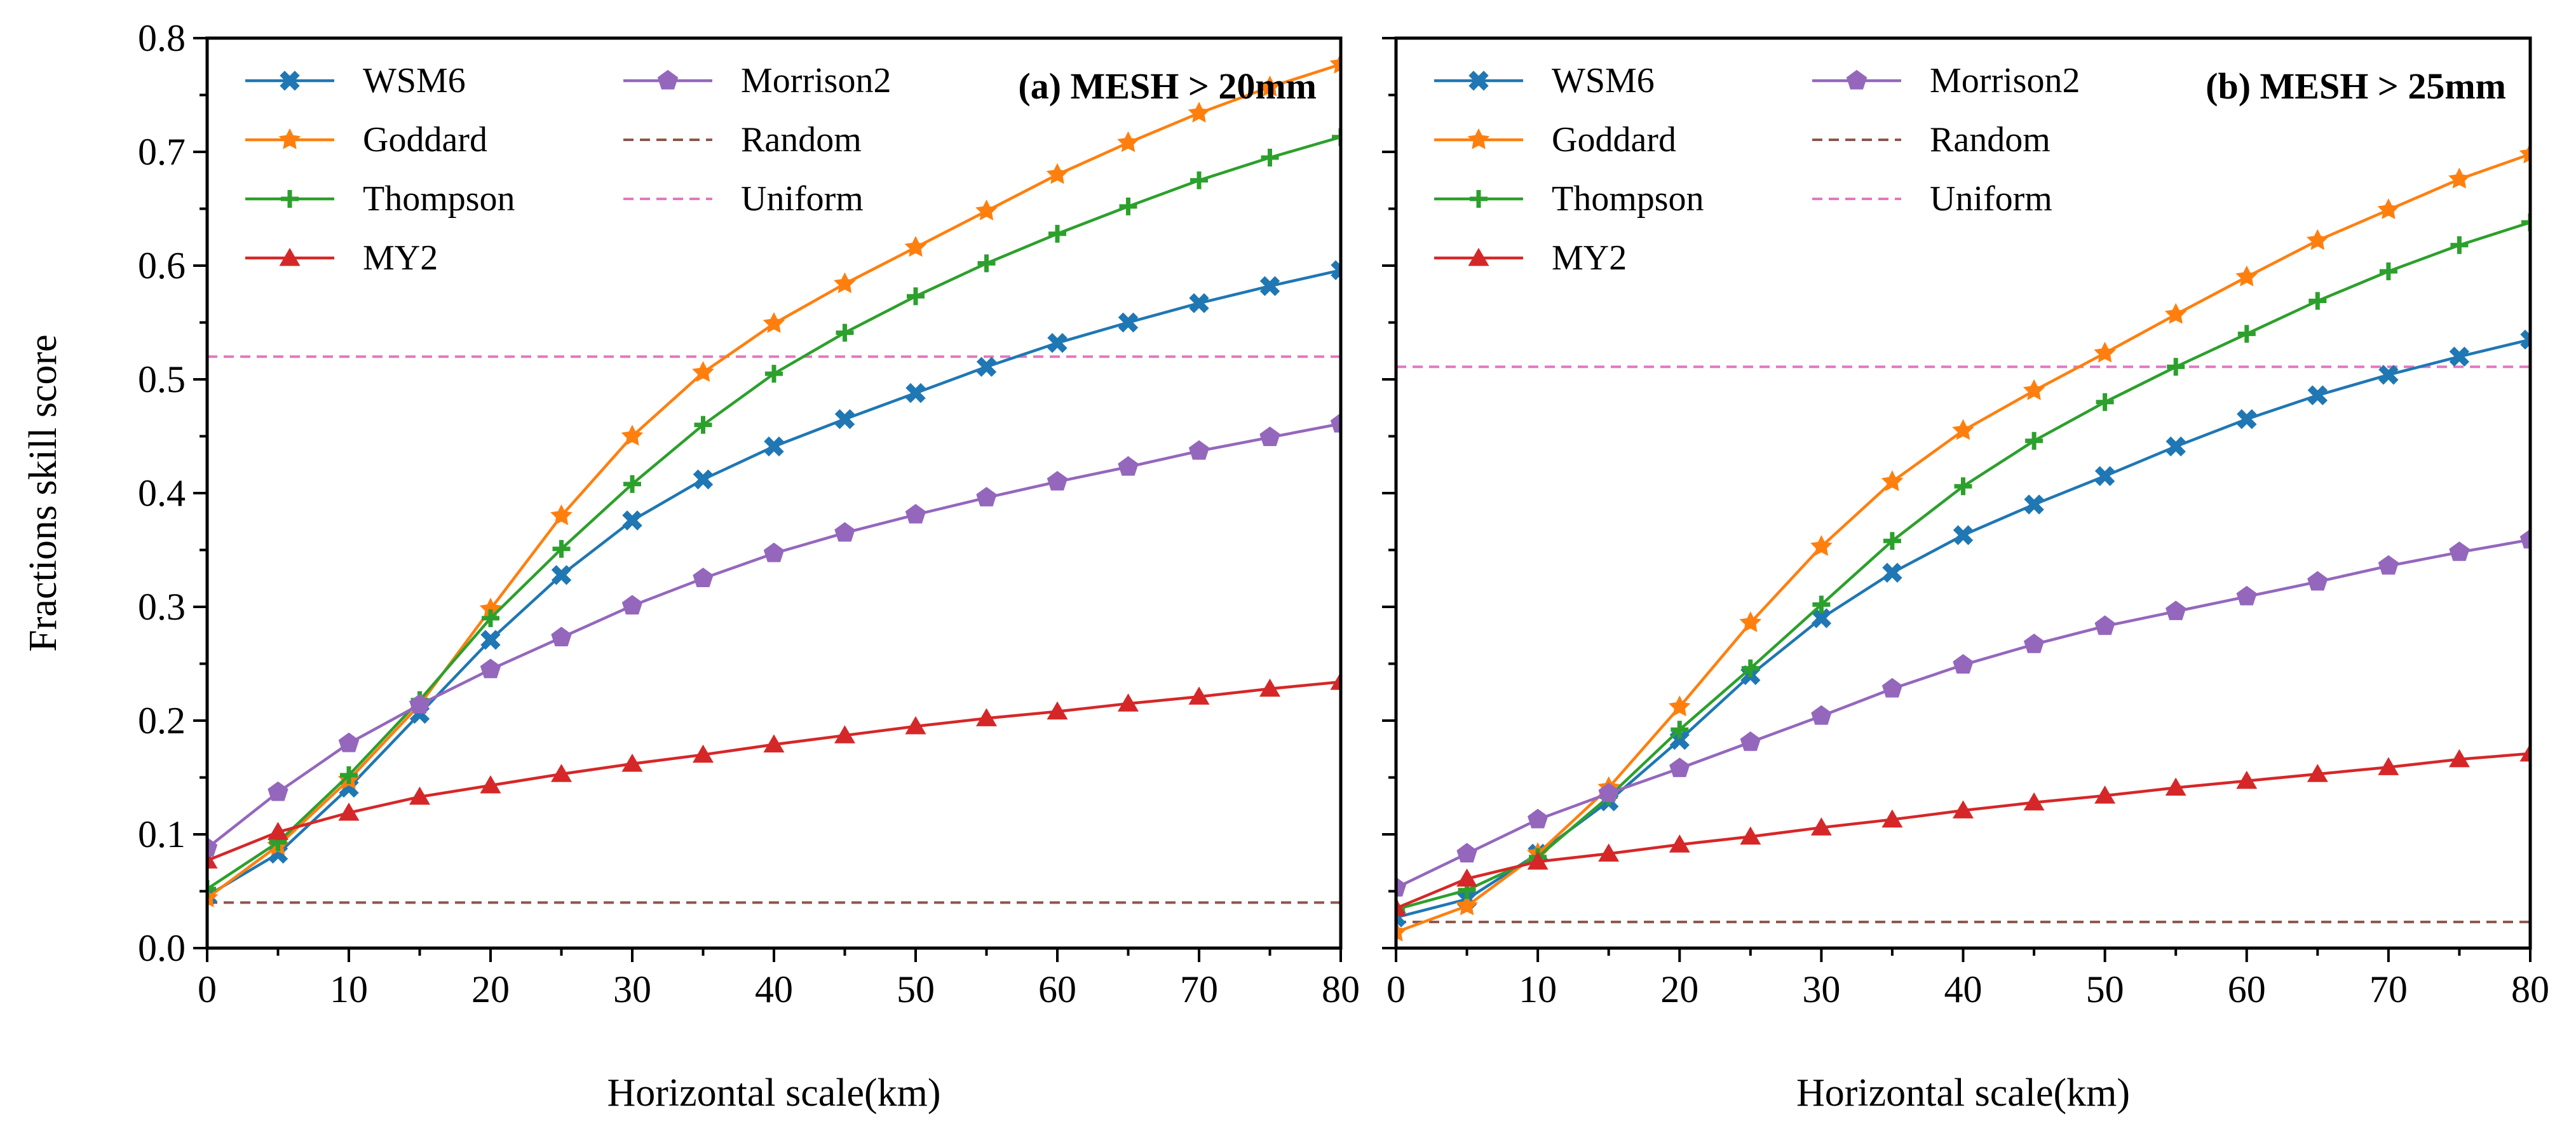 The image size is (2576, 1140). Describe the element at coordinates (1538, 989) in the screenshot. I see `x-tick-label: 10` at that location.